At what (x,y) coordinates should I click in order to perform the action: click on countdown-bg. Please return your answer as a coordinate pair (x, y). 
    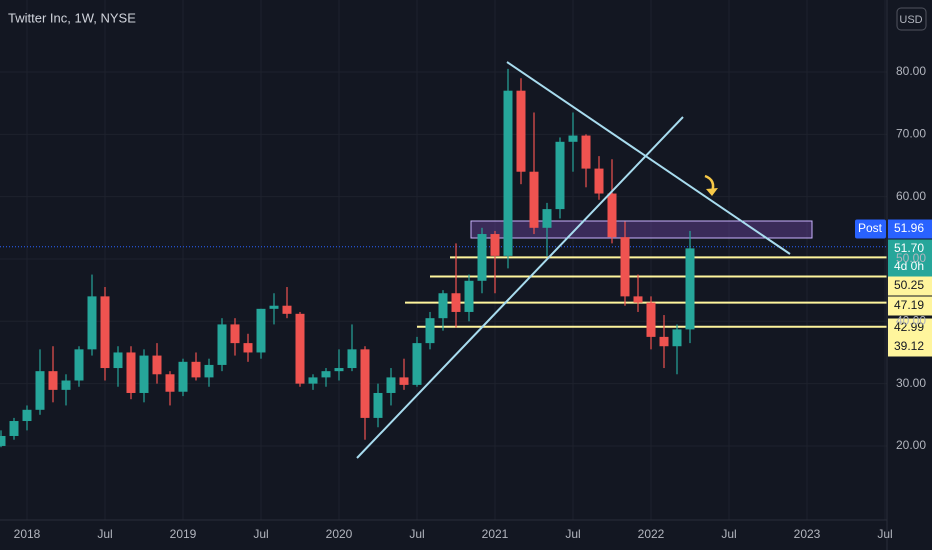
    Looking at the image, I should click on (910, 267).